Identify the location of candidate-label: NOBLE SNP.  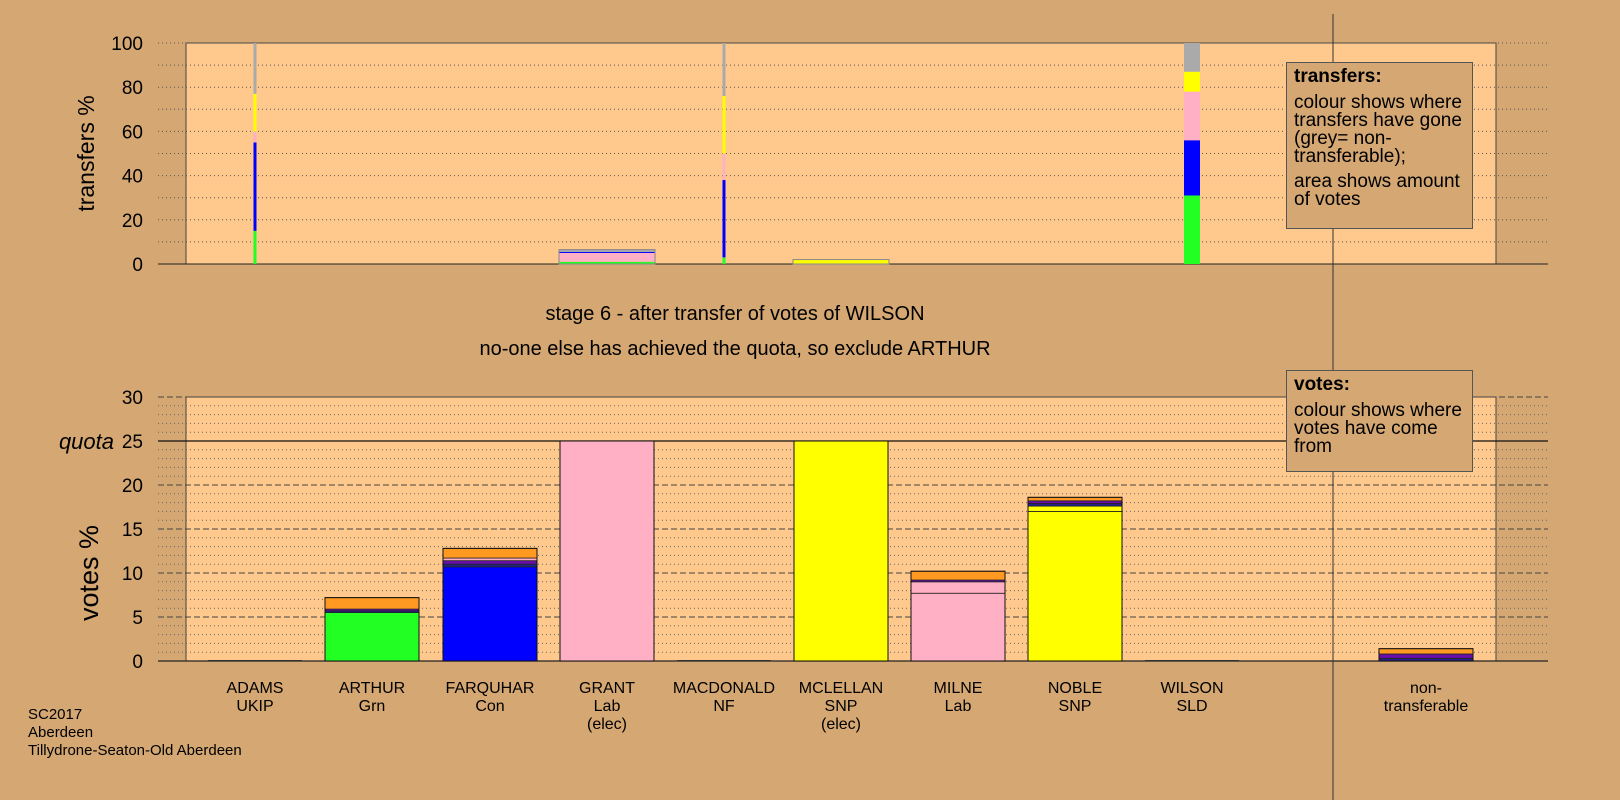
(1075, 698).